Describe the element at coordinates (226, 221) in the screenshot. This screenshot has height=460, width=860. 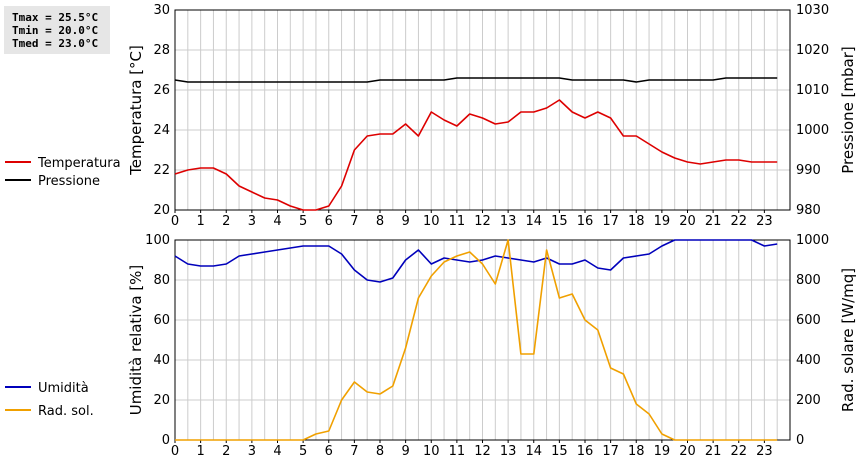
I see `panel1-xtick-label: 2` at that location.